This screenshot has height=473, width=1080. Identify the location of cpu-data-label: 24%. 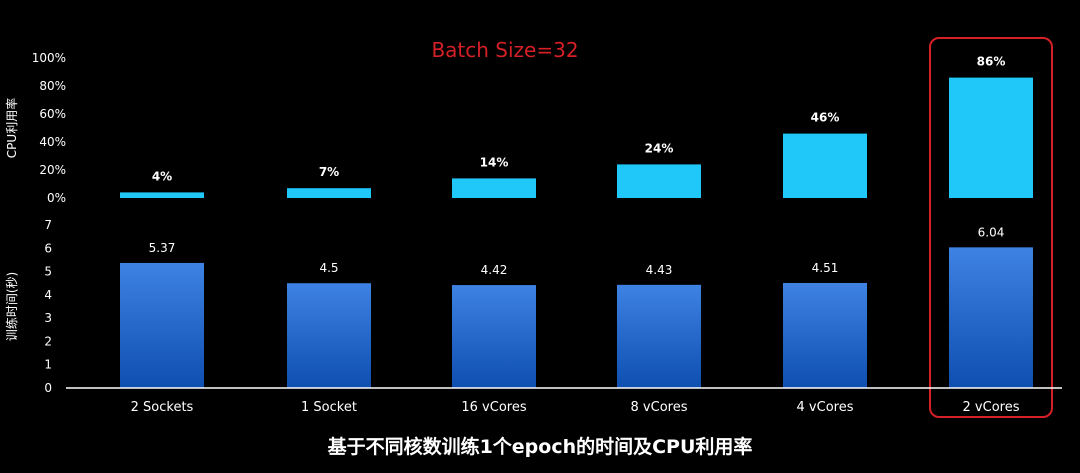
(659, 148).